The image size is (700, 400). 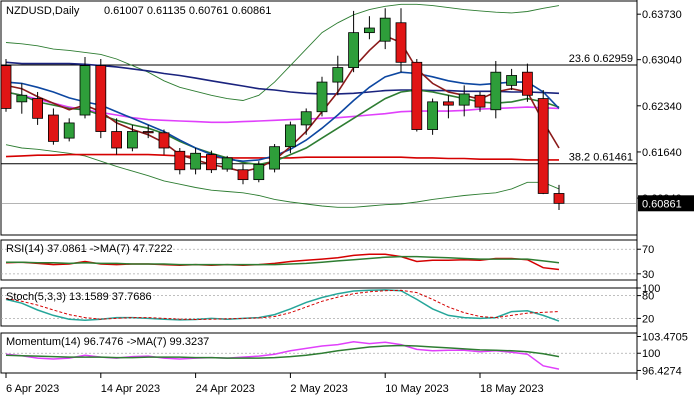 What do you see at coordinates (79, 297) in the screenshot?
I see `indicator-title-2: Stoch(5,3,3) 13.1589 37.7686` at bounding box center [79, 297].